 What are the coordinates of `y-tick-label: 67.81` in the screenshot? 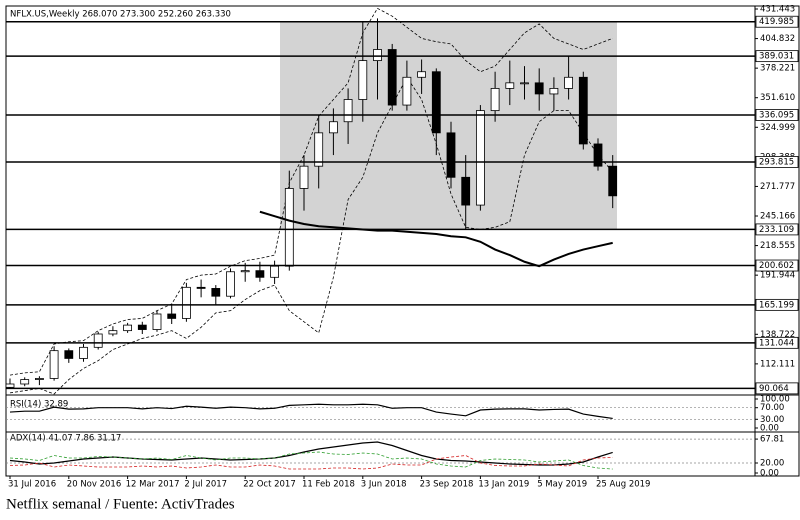 It's located at (772, 440).